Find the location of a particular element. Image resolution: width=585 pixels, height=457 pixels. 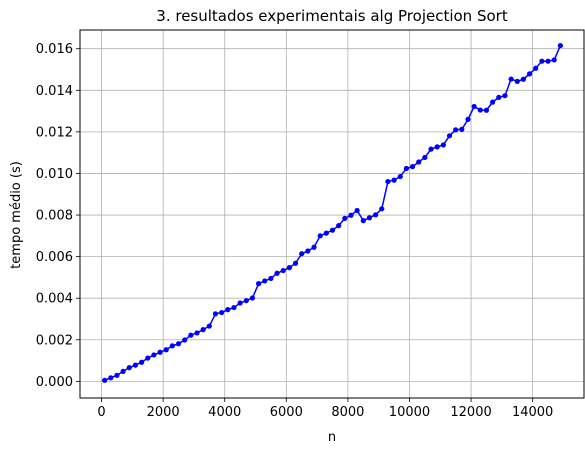

x-tick-label: 4000 is located at coordinates (224, 412).